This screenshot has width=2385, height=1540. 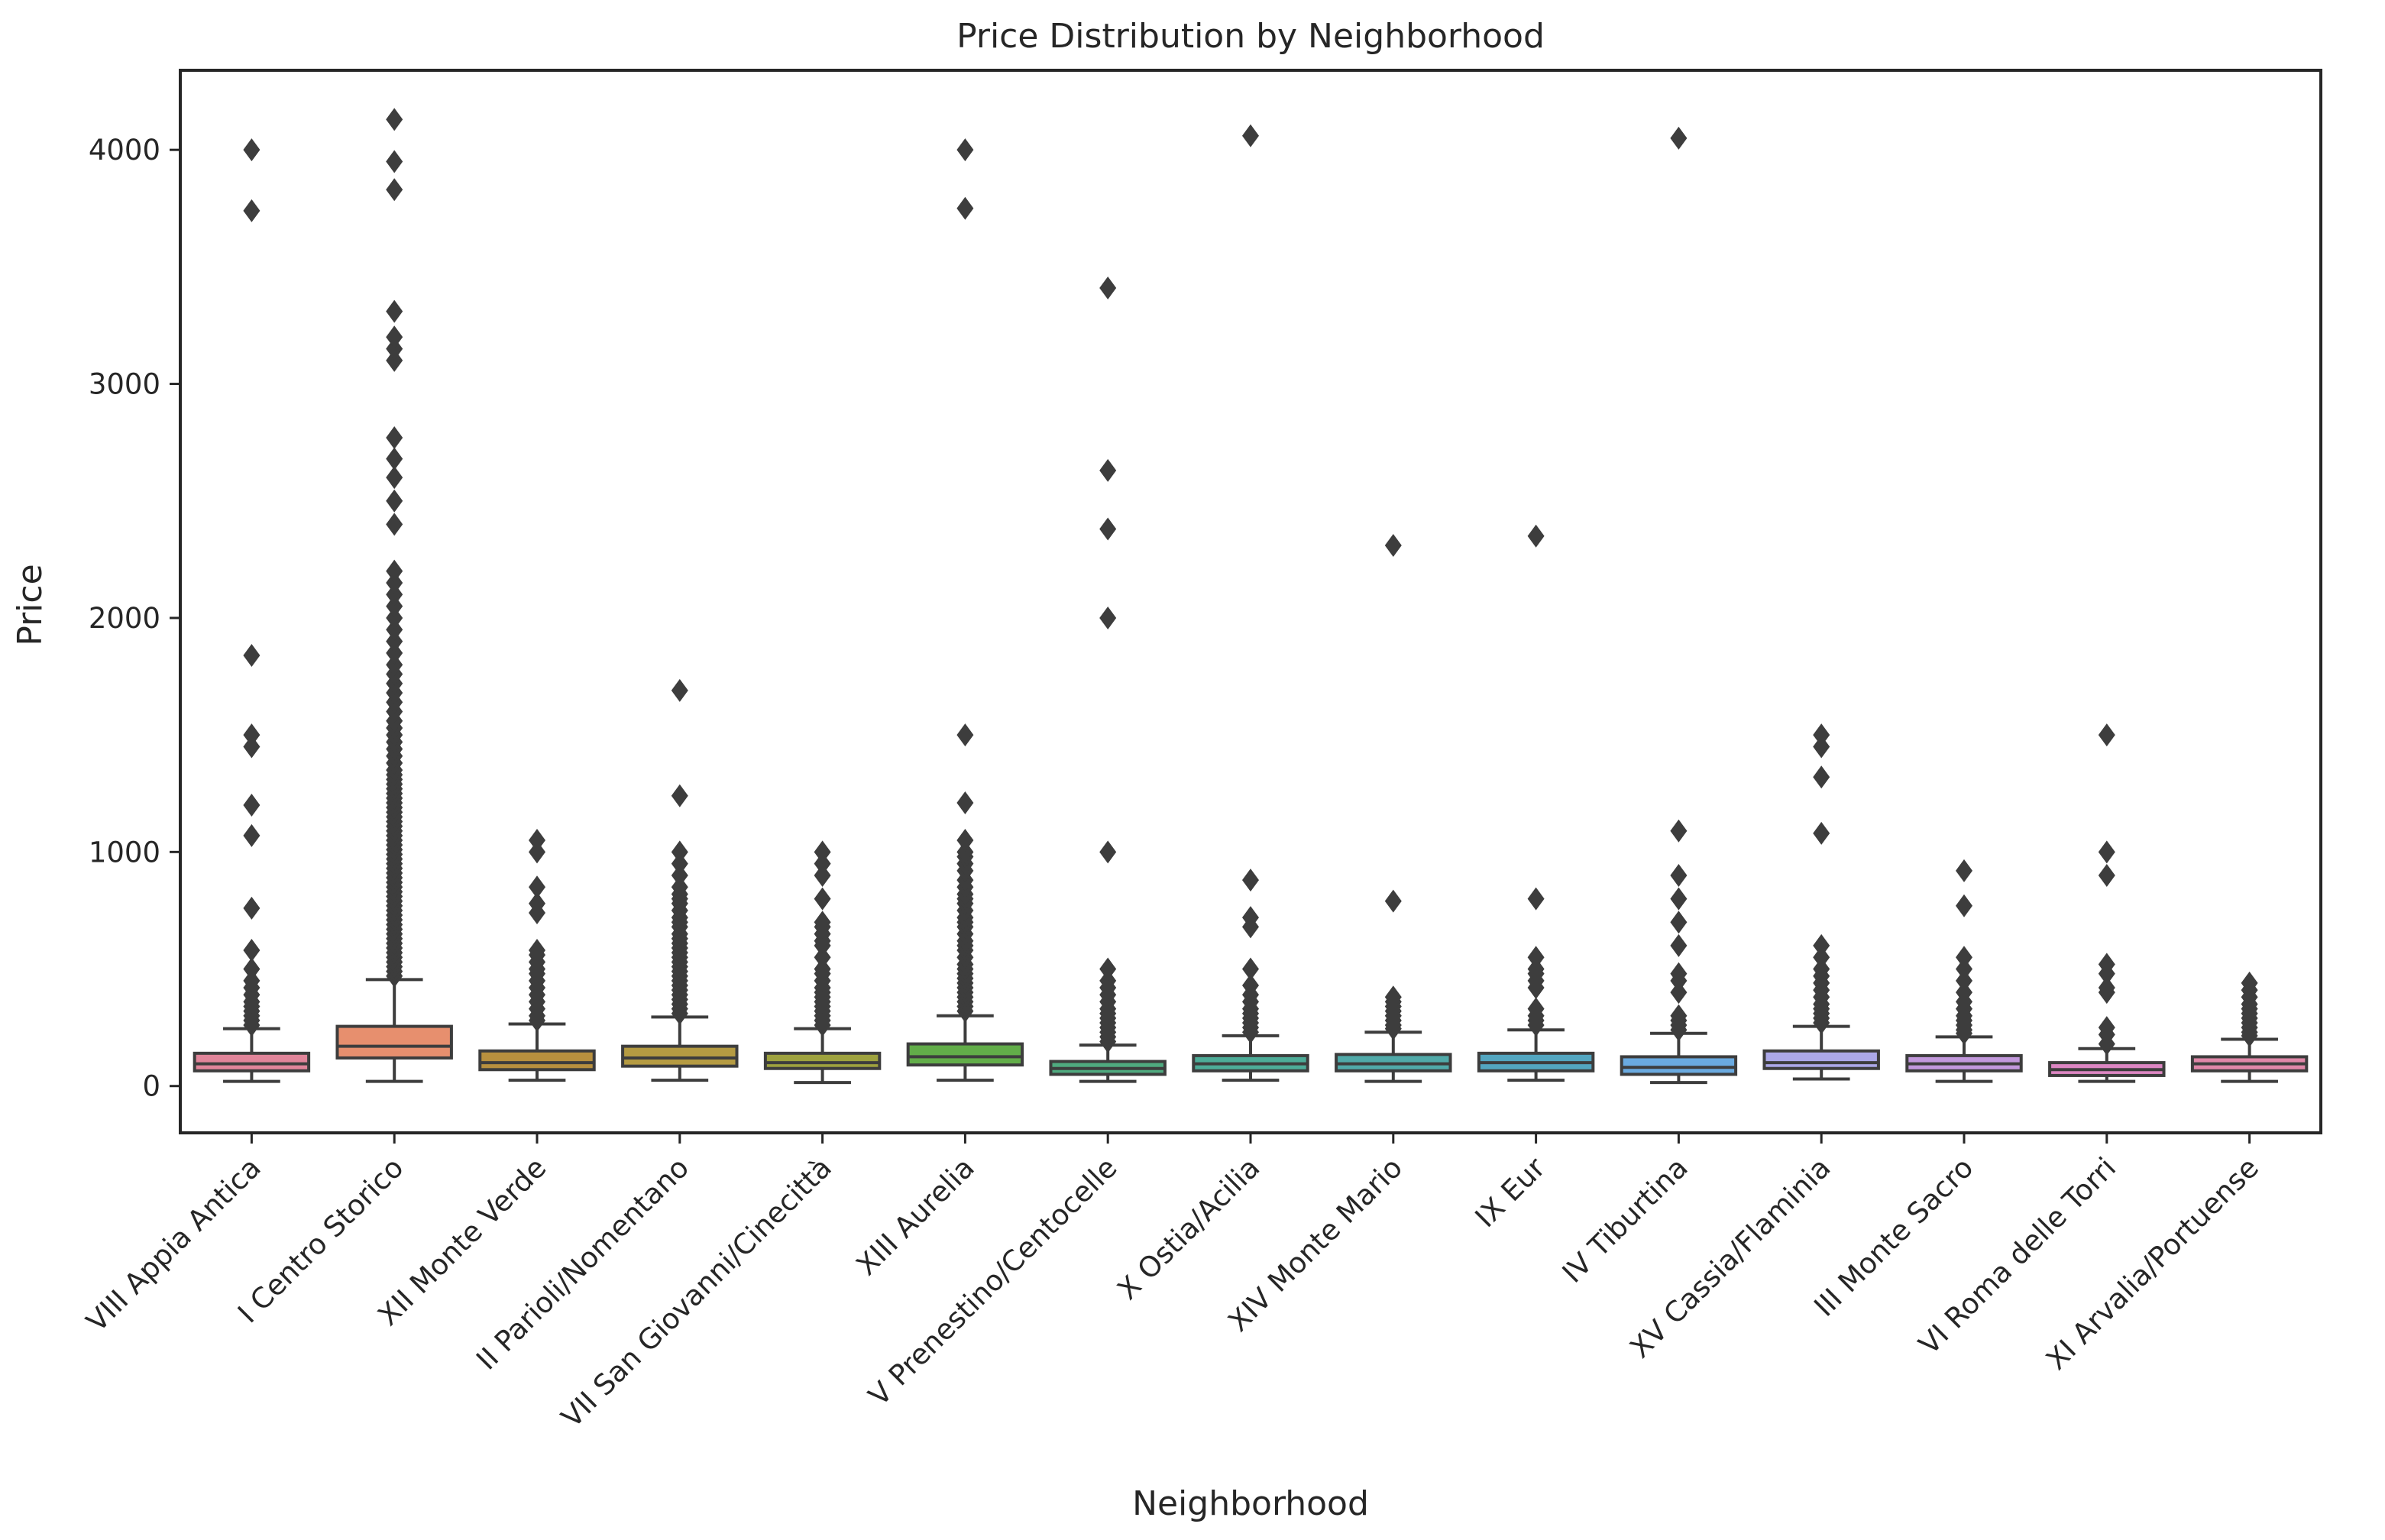 What do you see at coordinates (1210, 715) in the screenshot?
I see `box-group-7: X Ostia/Acilia` at bounding box center [1210, 715].